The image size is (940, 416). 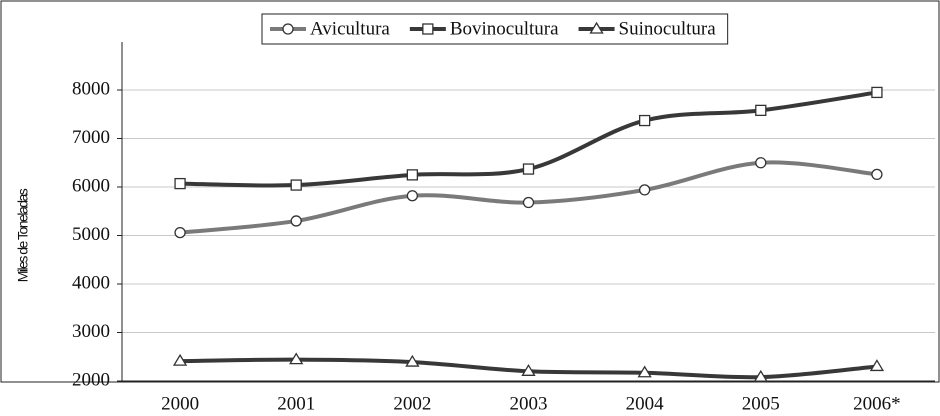 I want to click on y-axis-label: Miles de Toneladas, so click(x=23, y=235).